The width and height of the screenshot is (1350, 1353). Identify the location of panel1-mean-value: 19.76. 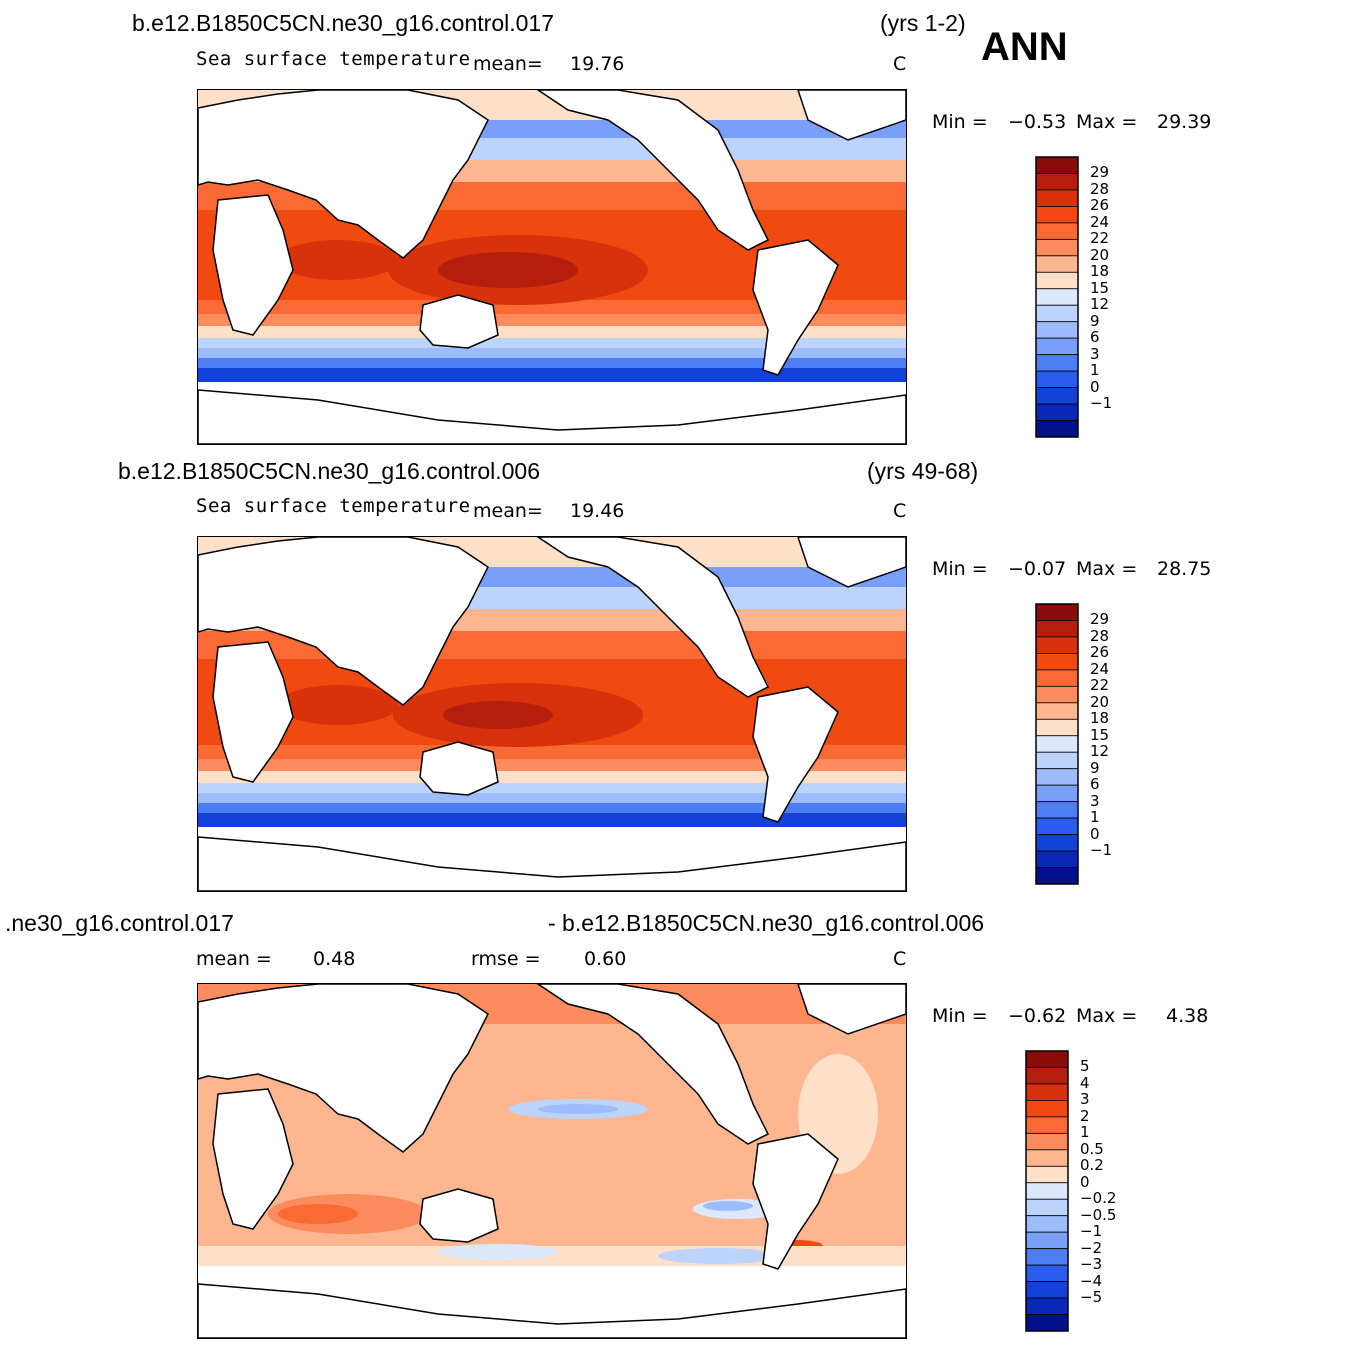
(597, 64).